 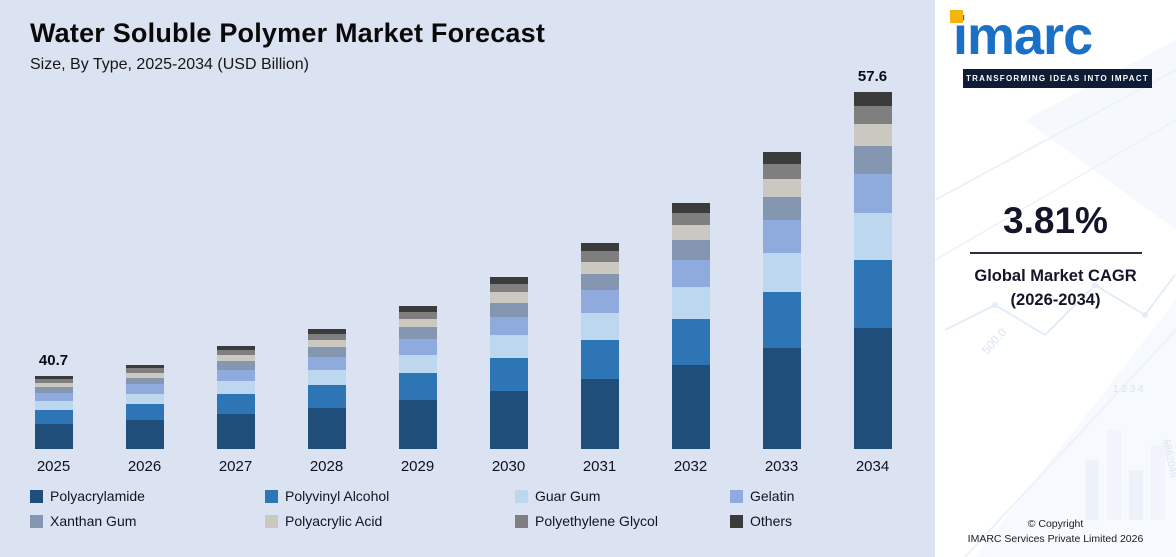 I want to click on cagr-label-line2: (2026-2034), so click(x=1055, y=300).